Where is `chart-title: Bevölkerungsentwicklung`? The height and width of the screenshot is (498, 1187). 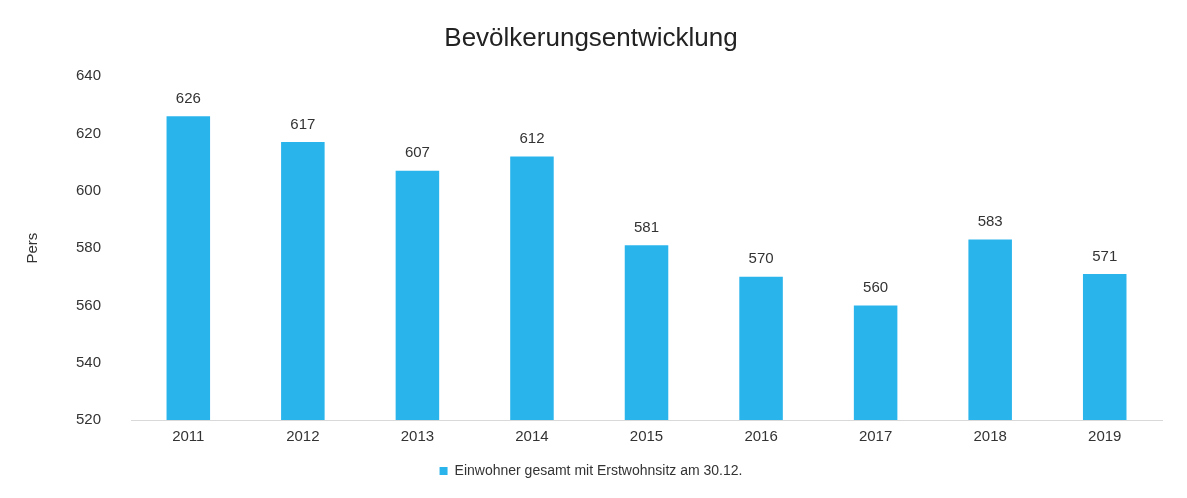 chart-title: Bevölkerungsentwicklung is located at coordinates (591, 36).